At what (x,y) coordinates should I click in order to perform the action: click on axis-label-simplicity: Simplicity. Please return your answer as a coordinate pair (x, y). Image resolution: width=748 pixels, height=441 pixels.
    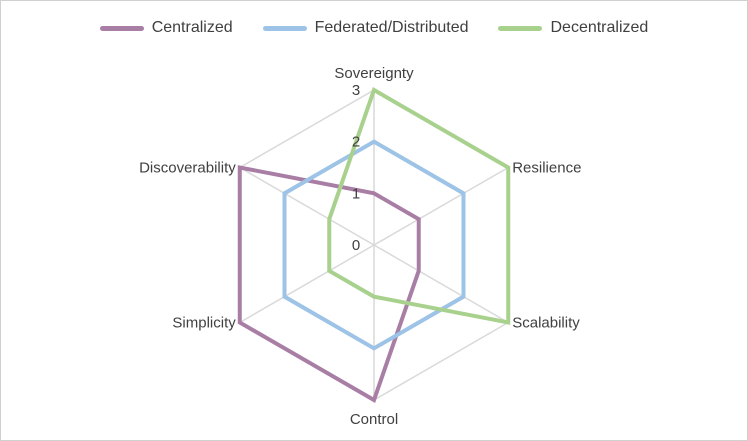
    Looking at the image, I should click on (204, 323).